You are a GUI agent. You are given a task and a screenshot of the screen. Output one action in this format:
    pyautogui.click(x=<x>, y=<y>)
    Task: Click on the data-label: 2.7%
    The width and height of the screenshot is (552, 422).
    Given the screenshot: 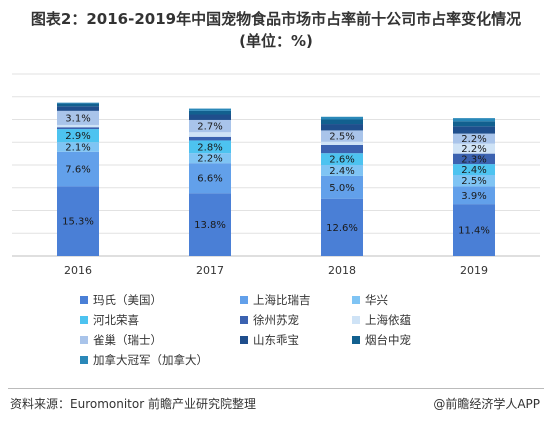 What is the action you would take?
    pyautogui.click(x=209, y=127)
    